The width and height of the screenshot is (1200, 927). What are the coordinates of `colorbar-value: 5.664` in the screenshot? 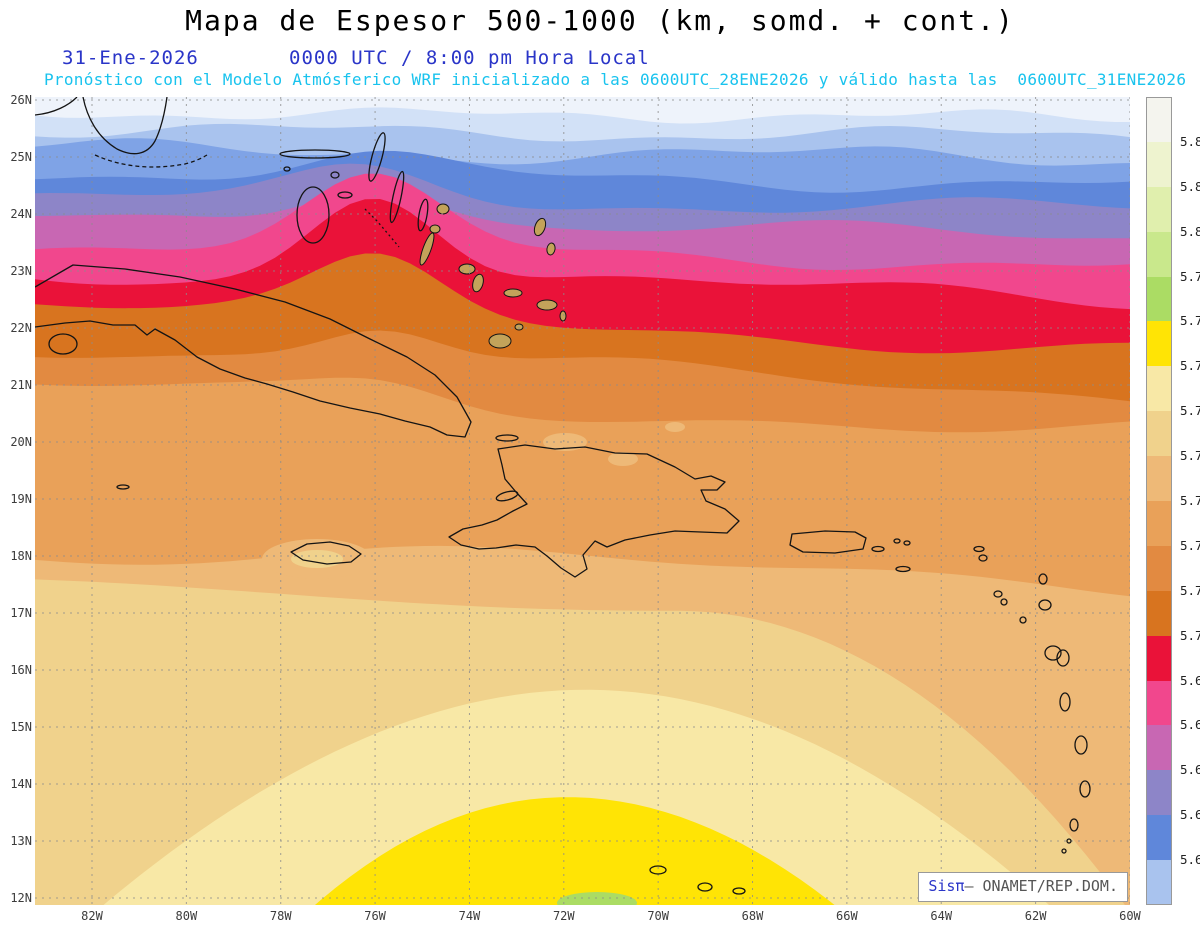 It's located at (1190, 770).